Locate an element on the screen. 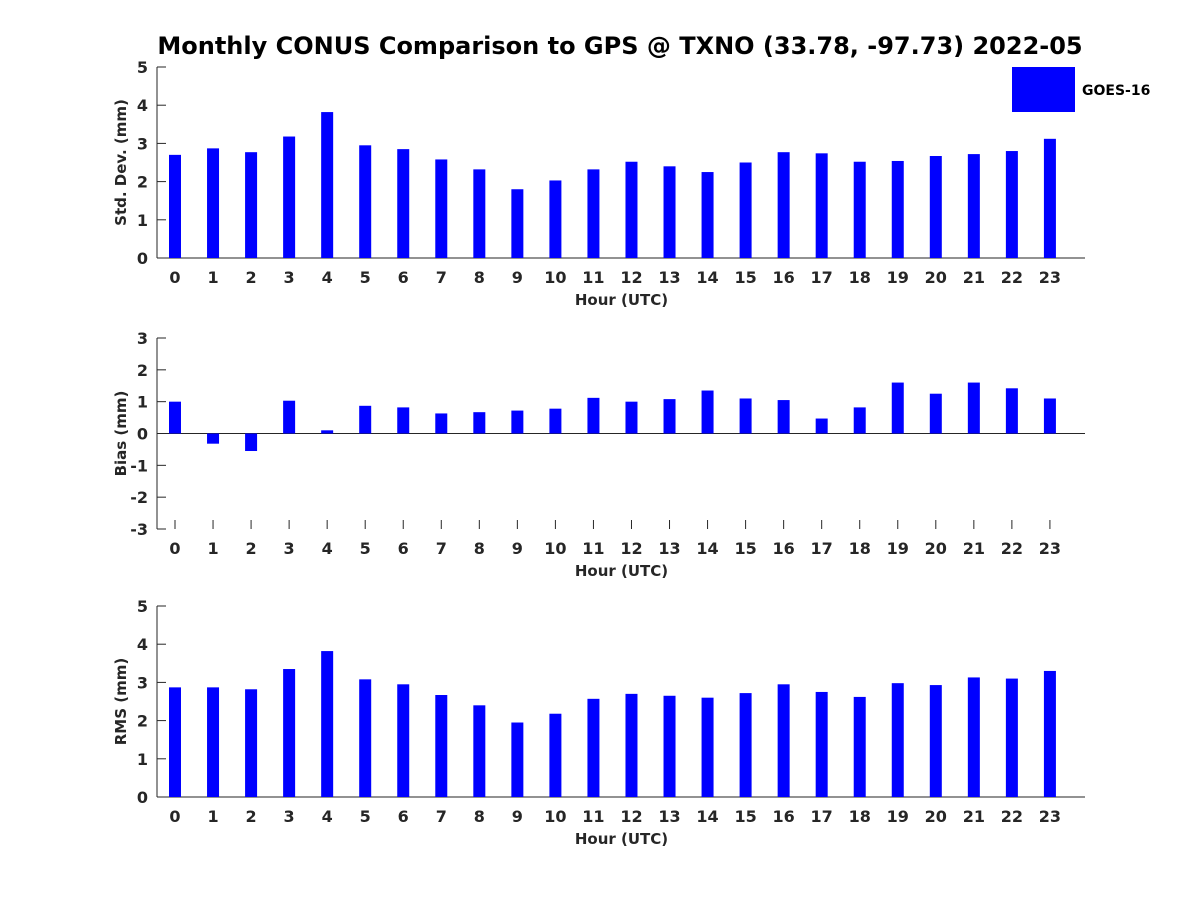 The width and height of the screenshot is (1200, 900). legend: GOES-16 is located at coordinates (1081, 89).